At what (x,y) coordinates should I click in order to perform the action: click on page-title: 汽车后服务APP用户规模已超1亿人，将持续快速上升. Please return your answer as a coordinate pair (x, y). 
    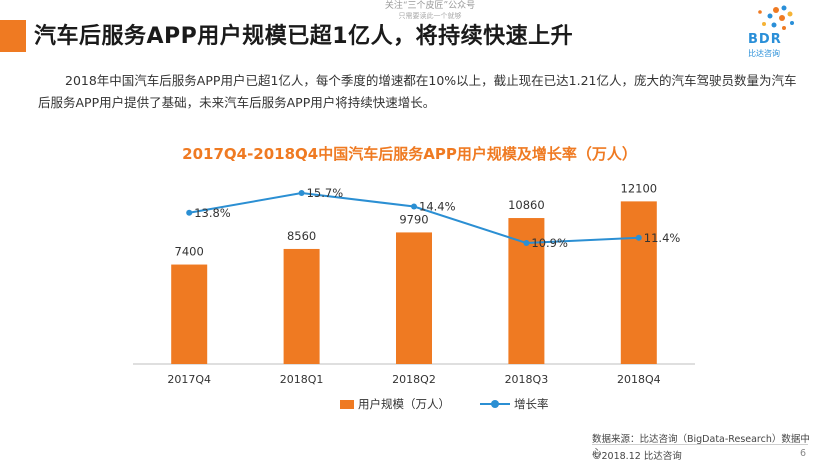
    Looking at the image, I should click on (304, 36).